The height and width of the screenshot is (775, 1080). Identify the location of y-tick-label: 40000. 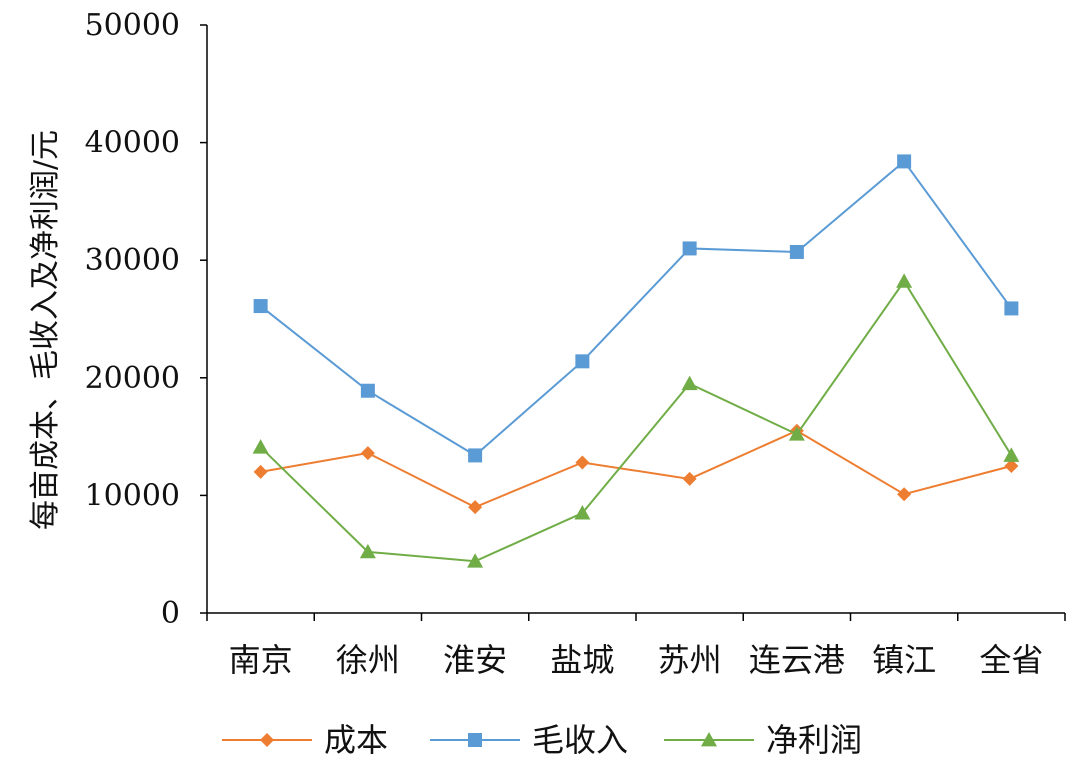
(132, 143).